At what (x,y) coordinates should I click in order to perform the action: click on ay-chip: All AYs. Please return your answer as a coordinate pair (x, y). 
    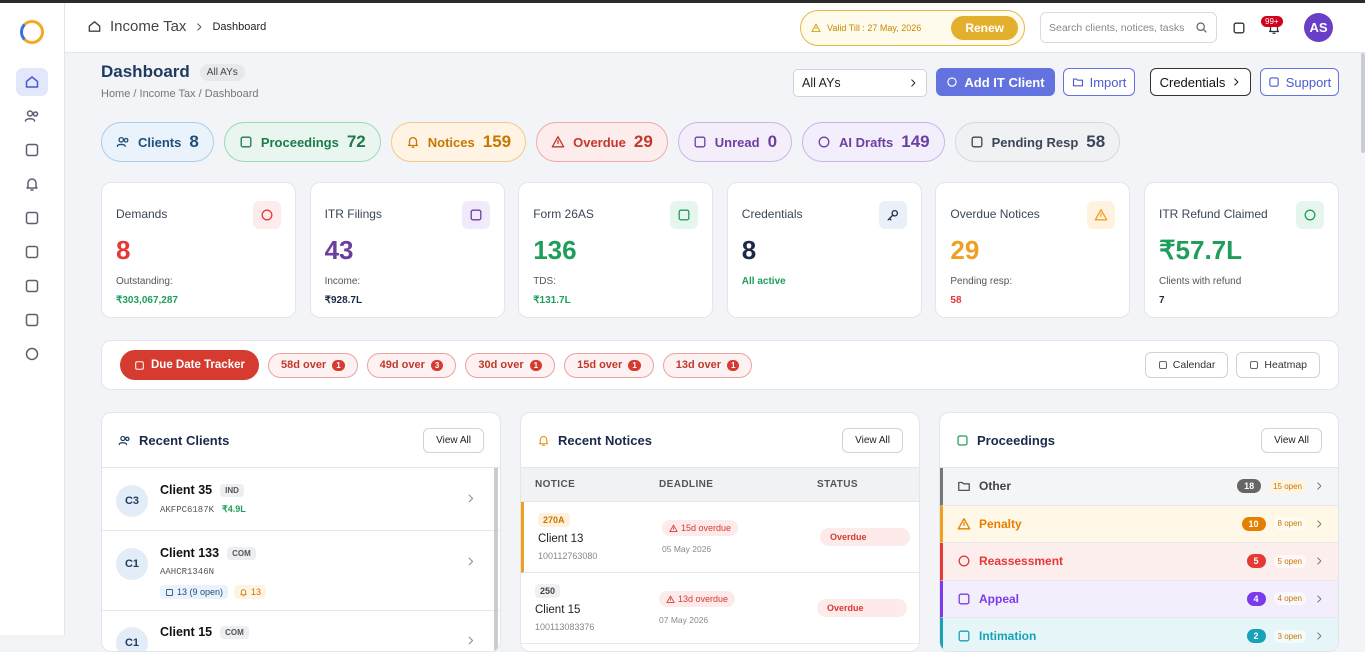
    Looking at the image, I should click on (222, 72).